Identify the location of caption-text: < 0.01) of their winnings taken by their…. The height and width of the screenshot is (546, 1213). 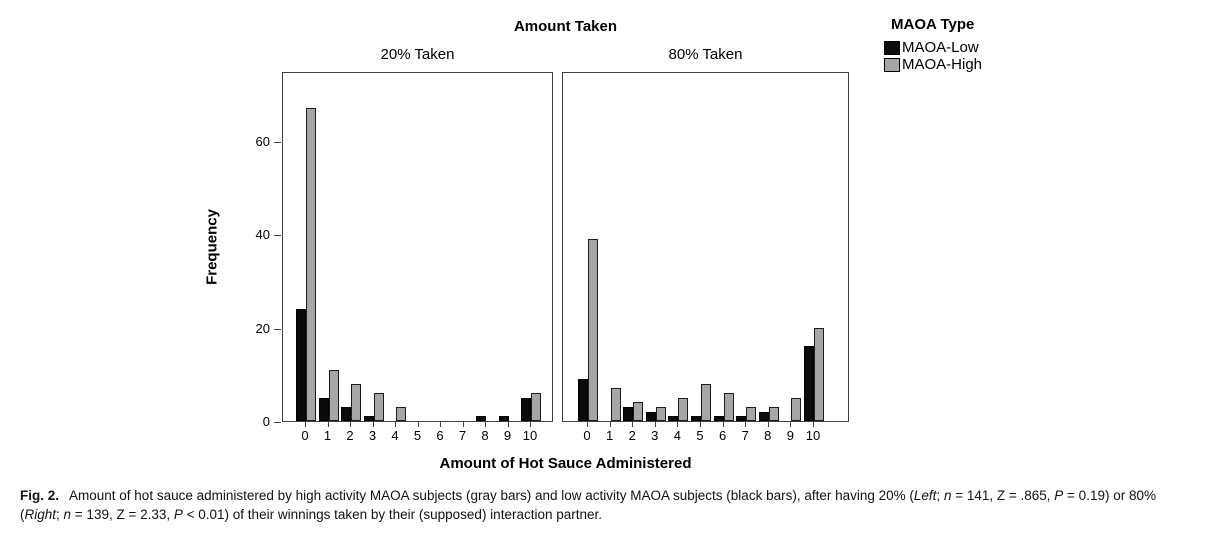
(392, 514).